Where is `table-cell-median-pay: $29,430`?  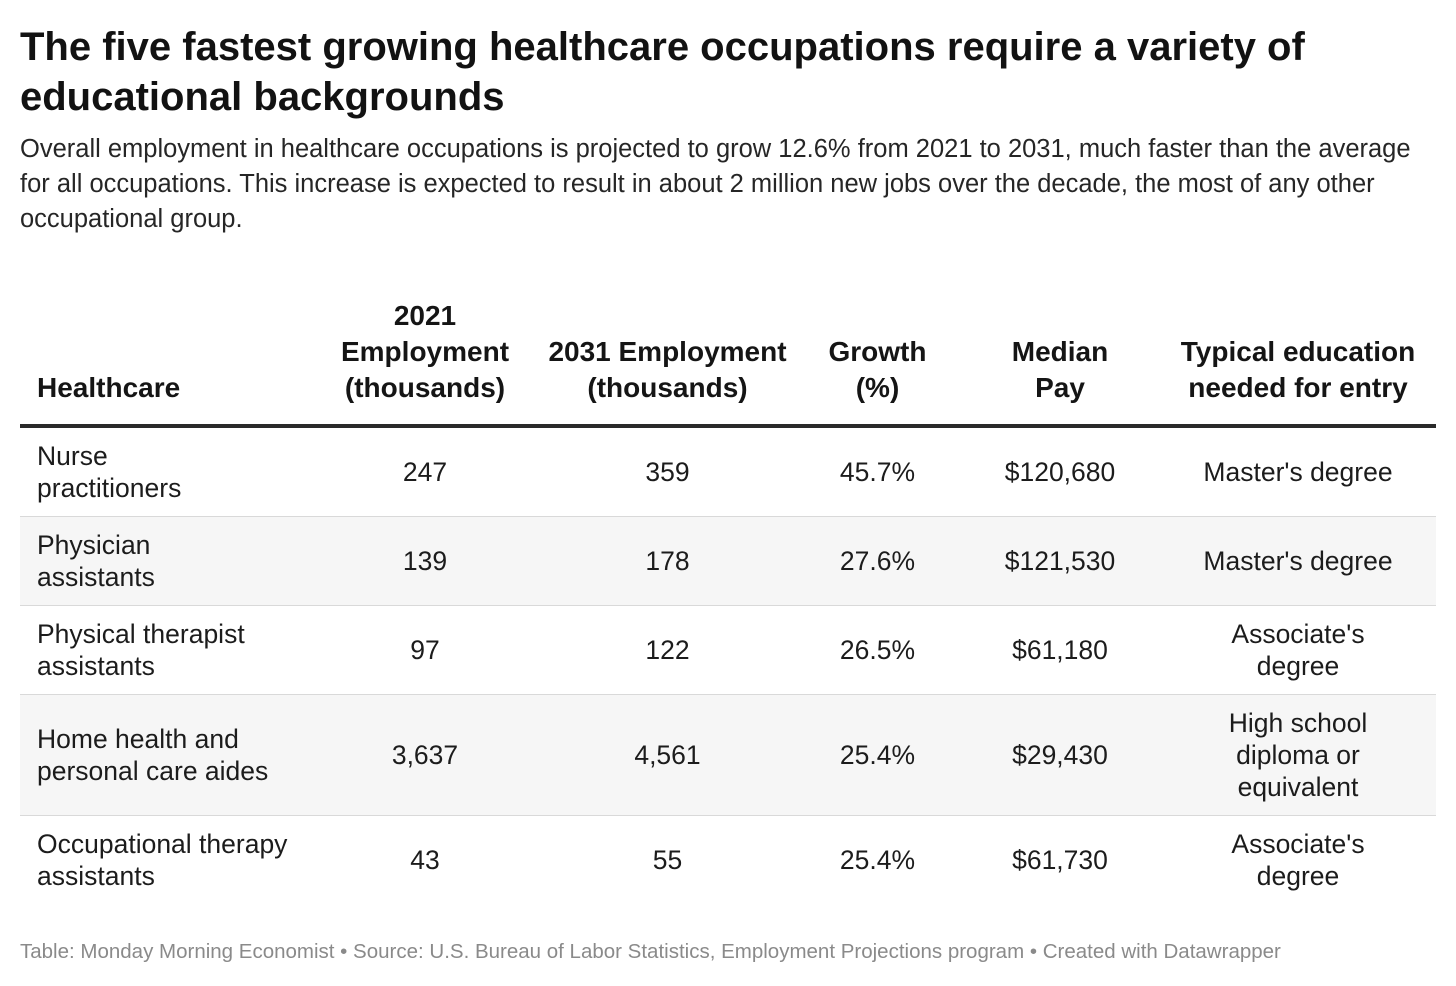
table-cell-median-pay: $29,430 is located at coordinates (1060, 755).